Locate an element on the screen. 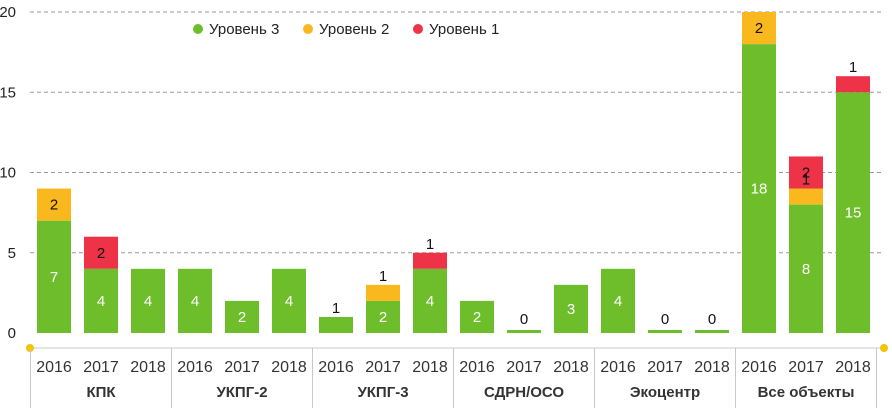  bar-Уровень 3-9 is located at coordinates (477, 316).